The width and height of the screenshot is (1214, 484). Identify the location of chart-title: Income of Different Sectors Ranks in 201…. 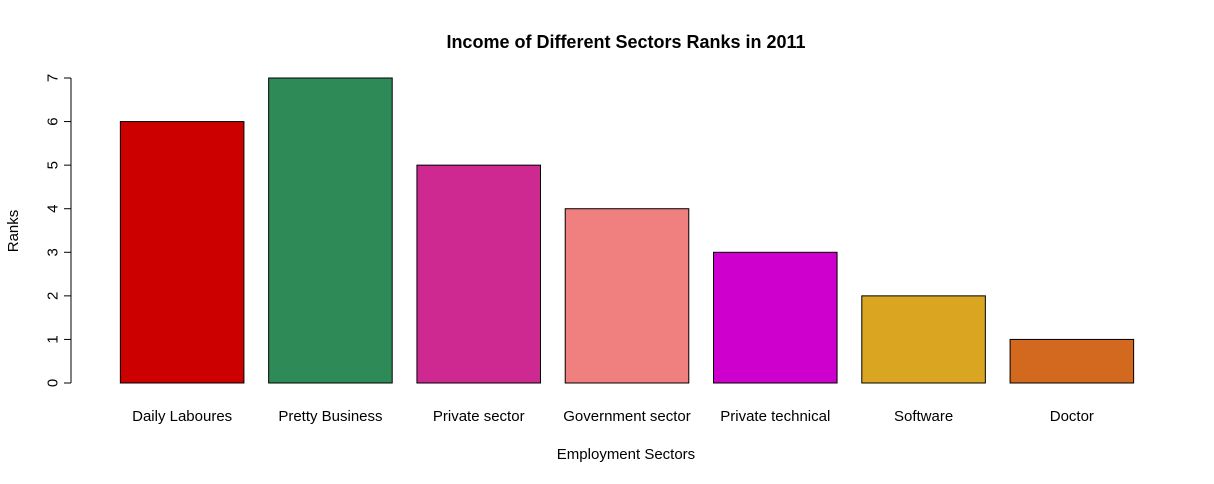
(625, 42).